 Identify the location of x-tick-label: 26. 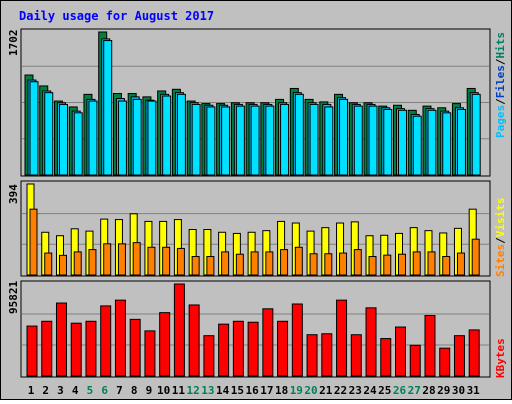
(400, 390).